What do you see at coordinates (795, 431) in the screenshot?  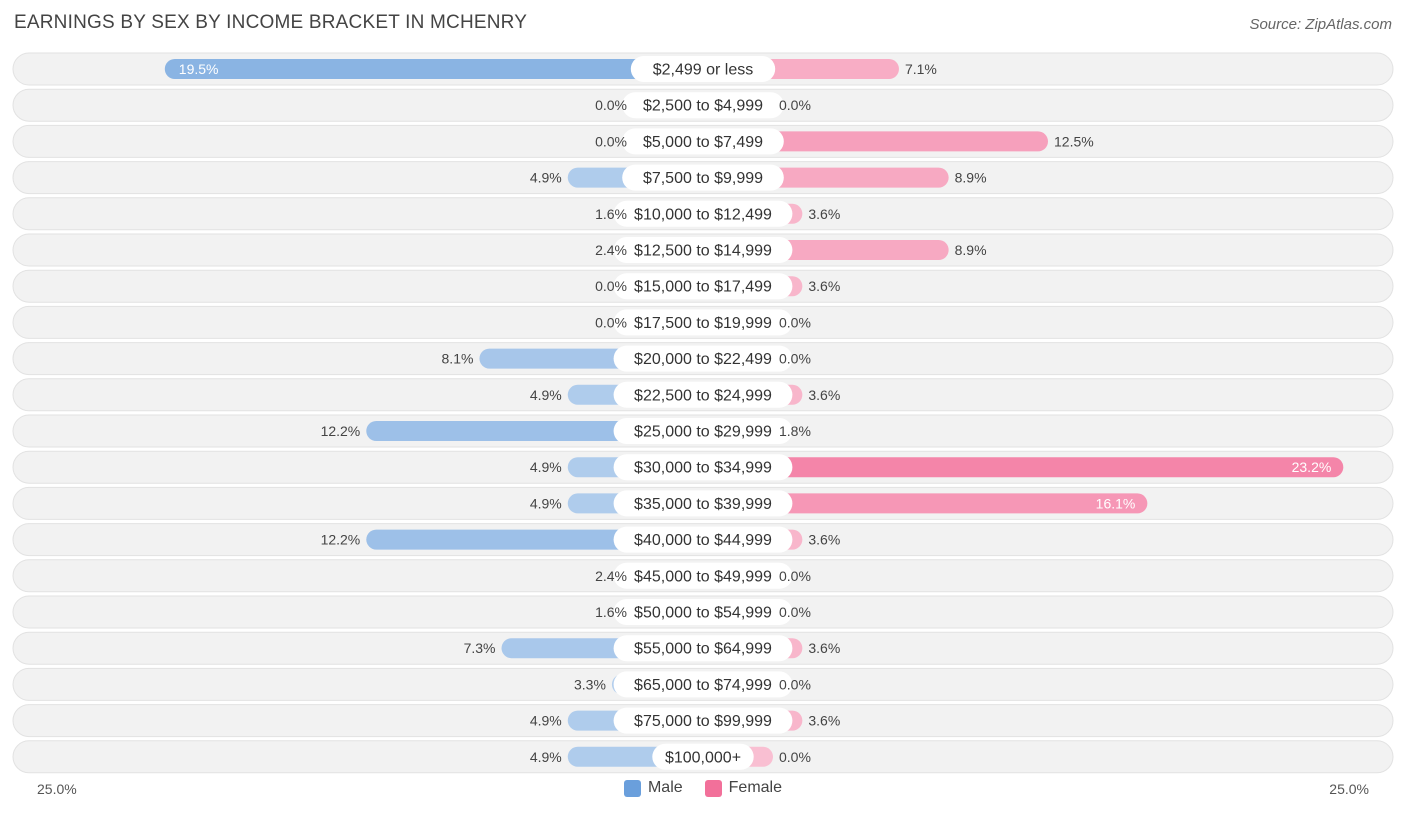 I see `value-label-female: 1.8%` at bounding box center [795, 431].